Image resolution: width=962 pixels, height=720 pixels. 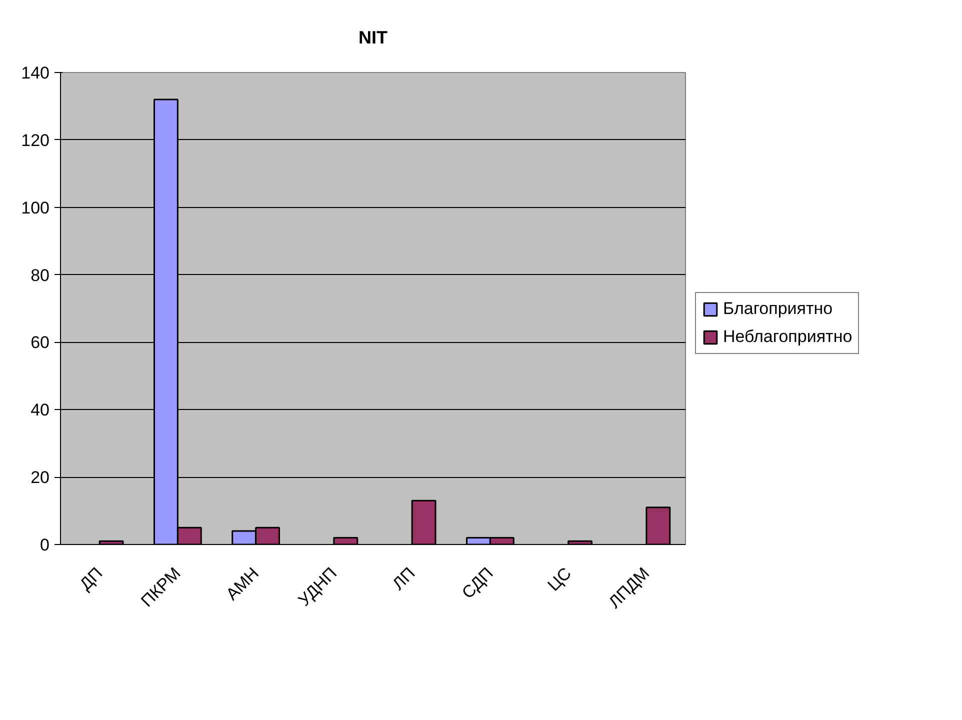 What do you see at coordinates (35, 140) in the screenshot?
I see `y-tick-label: 120` at bounding box center [35, 140].